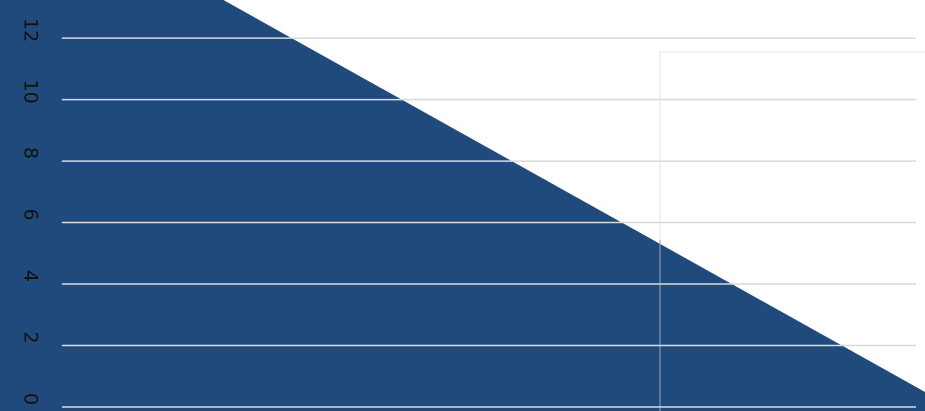  What do you see at coordinates (31, 276) in the screenshot?
I see `y-tick-label: 4` at bounding box center [31, 276].